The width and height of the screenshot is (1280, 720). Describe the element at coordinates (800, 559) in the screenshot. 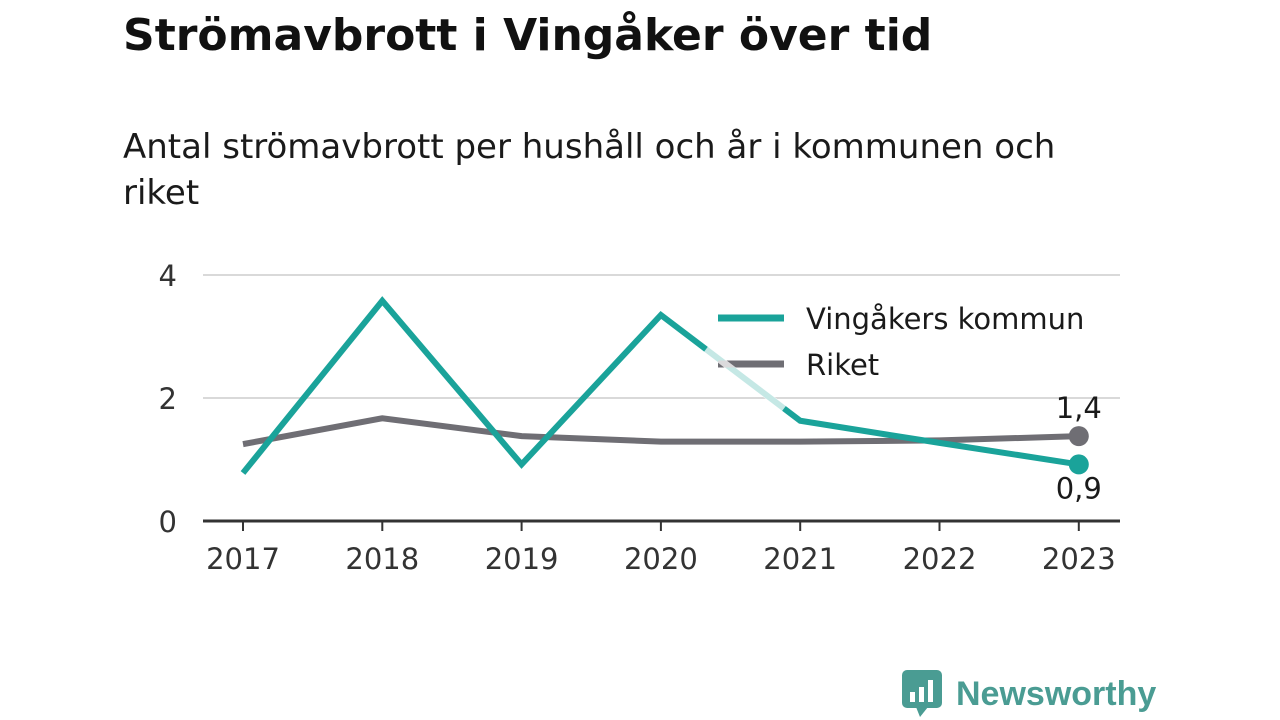

I see `x-tick-label: 2021` at that location.